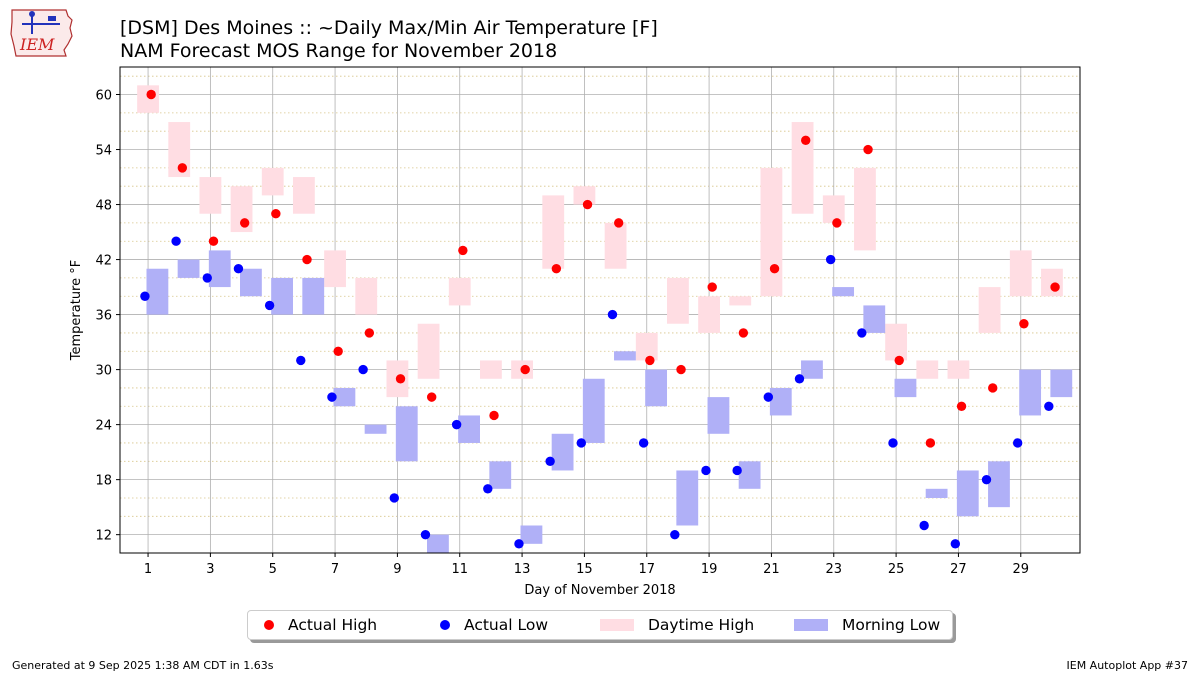 The image size is (1200, 675). Describe the element at coordinates (506, 625) in the screenshot. I see `legend-label: Actual Low` at that location.